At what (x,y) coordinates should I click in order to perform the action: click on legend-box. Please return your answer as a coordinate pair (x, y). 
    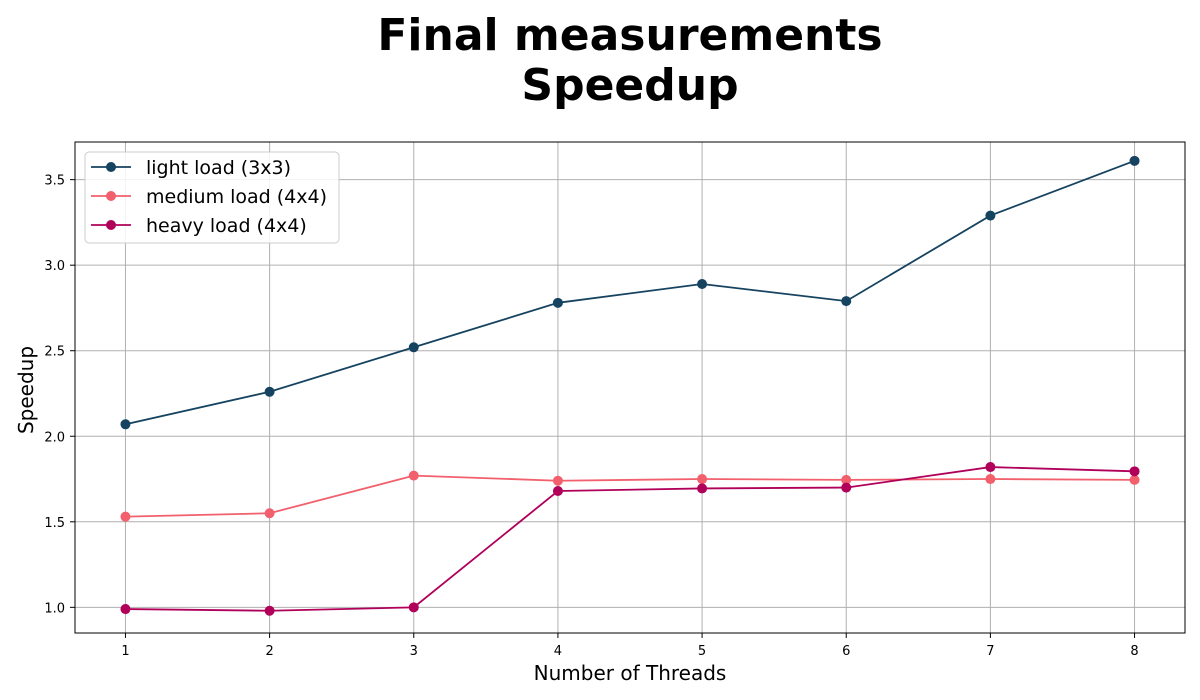
    Looking at the image, I should click on (212, 197).